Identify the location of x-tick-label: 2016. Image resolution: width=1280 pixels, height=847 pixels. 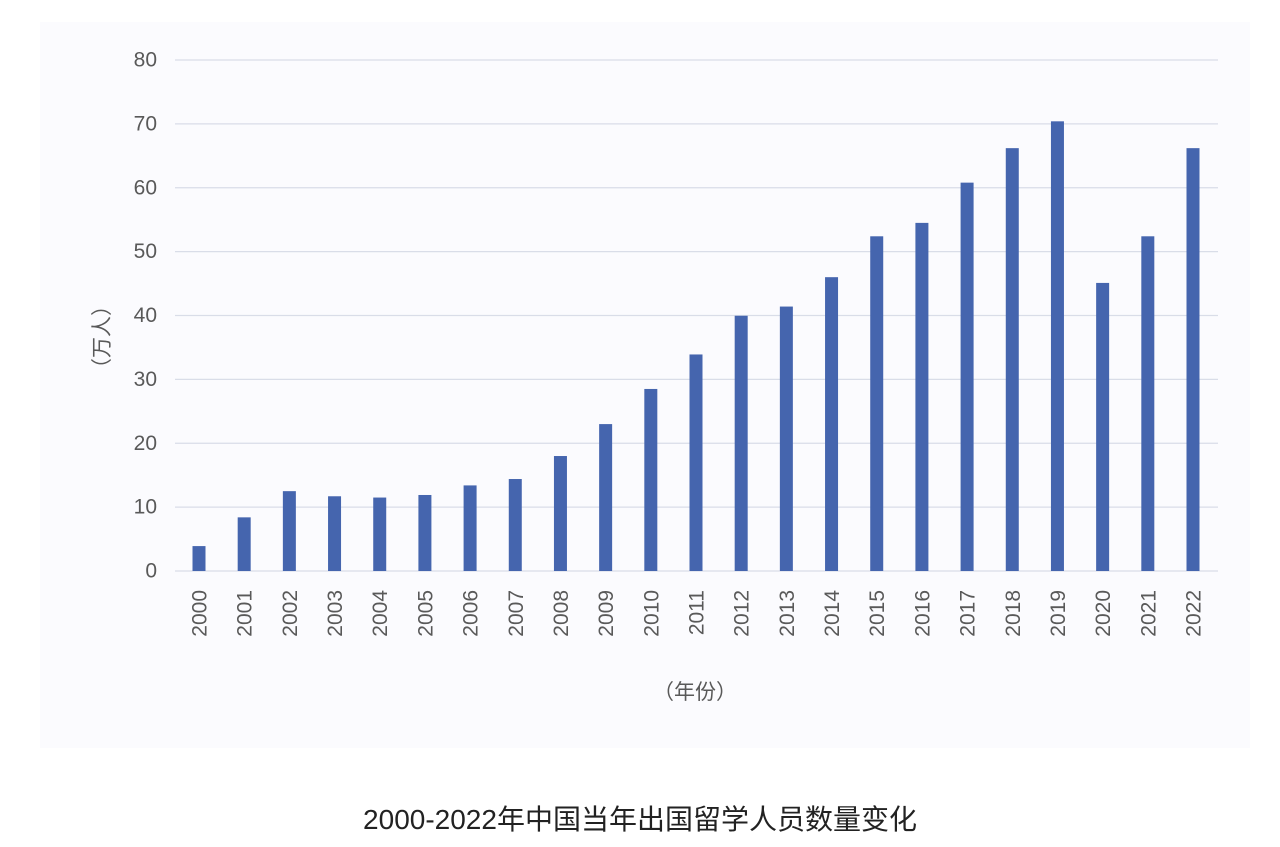
(922, 613).